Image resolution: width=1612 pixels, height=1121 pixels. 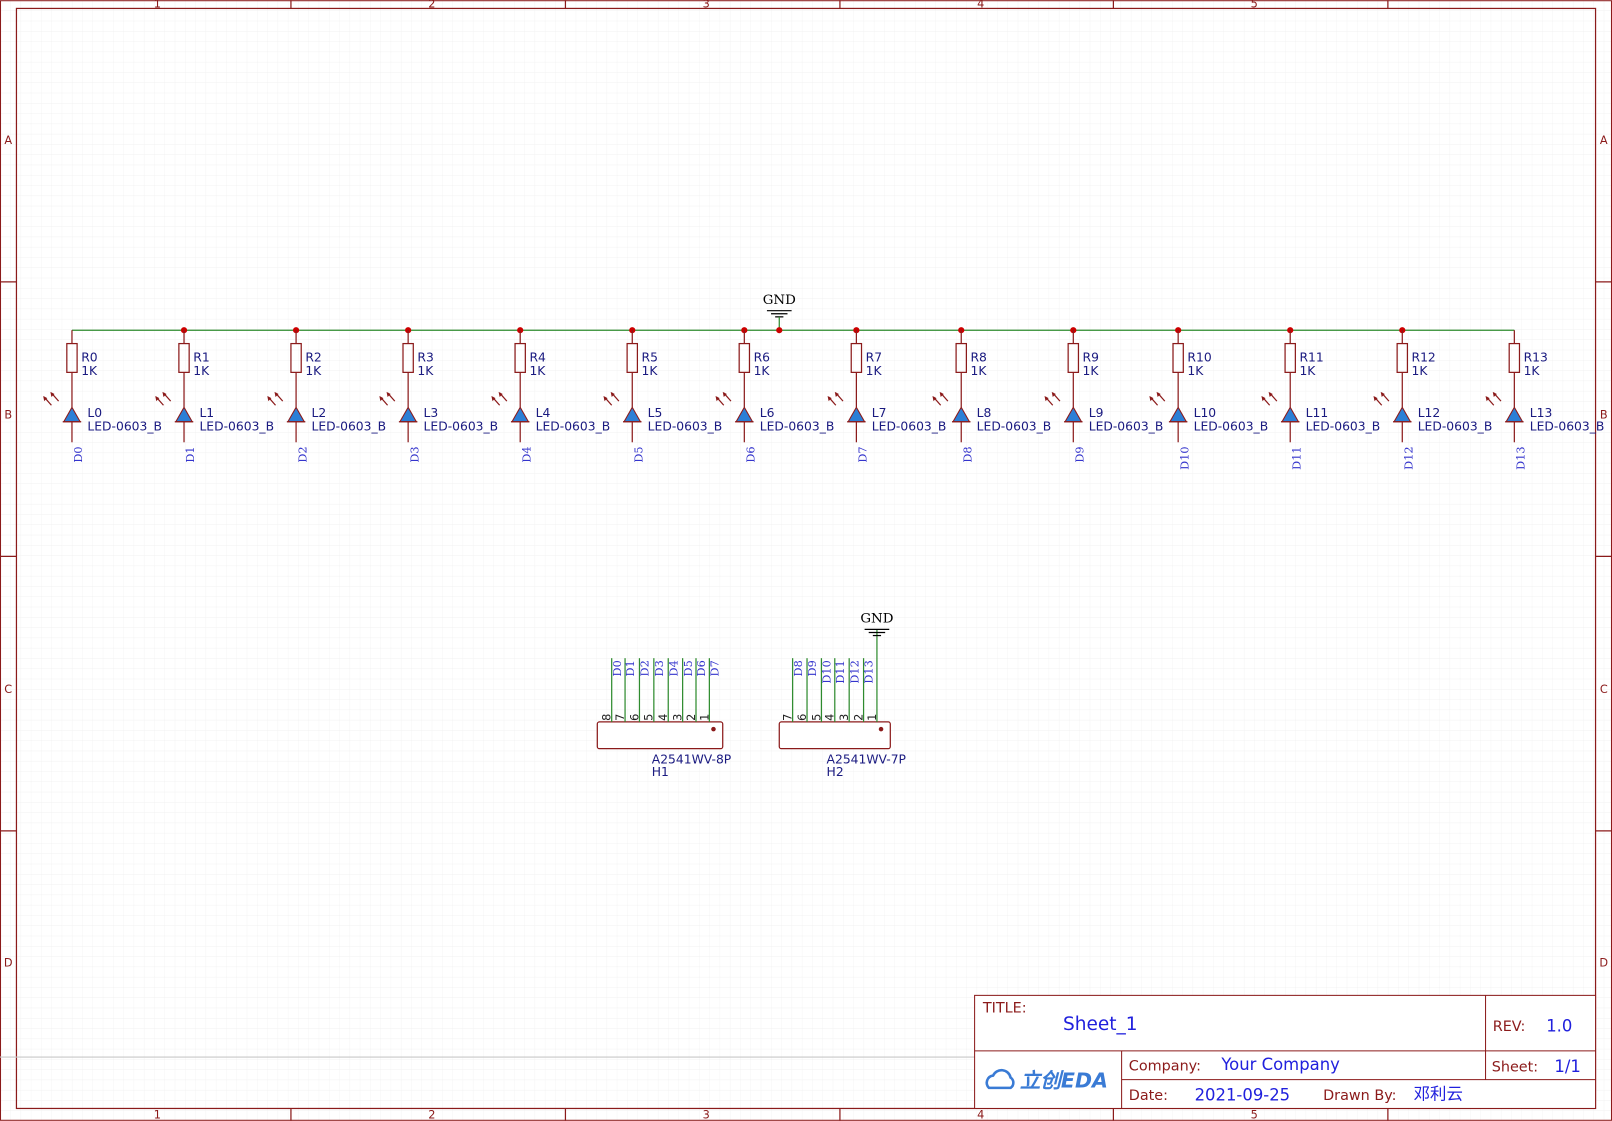 What do you see at coordinates (1438, 1094) in the screenshot?
I see `drawn-by: 邓利云` at bounding box center [1438, 1094].